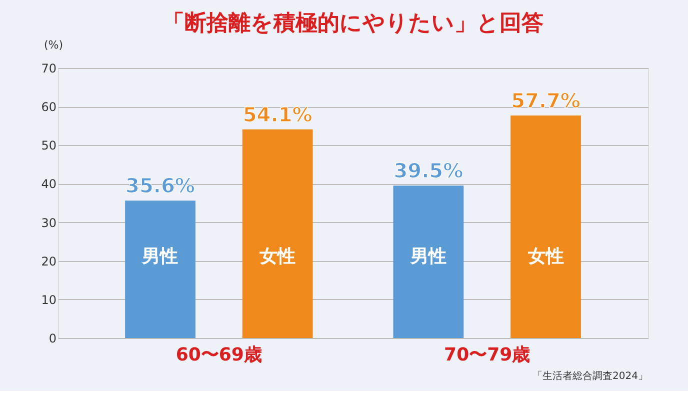 This screenshot has height=393, width=700. What do you see at coordinates (219, 355) in the screenshot?
I see `x-tick-label: 60〜69歳` at bounding box center [219, 355].